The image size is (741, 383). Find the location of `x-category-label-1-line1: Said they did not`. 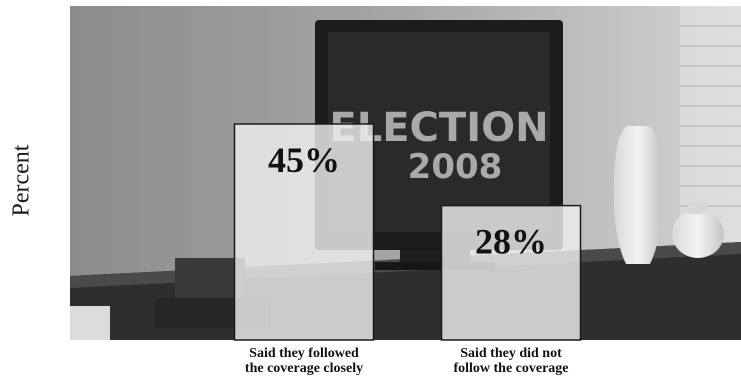

x-category-label-1-line1: Said they did not is located at coordinates (511, 353).